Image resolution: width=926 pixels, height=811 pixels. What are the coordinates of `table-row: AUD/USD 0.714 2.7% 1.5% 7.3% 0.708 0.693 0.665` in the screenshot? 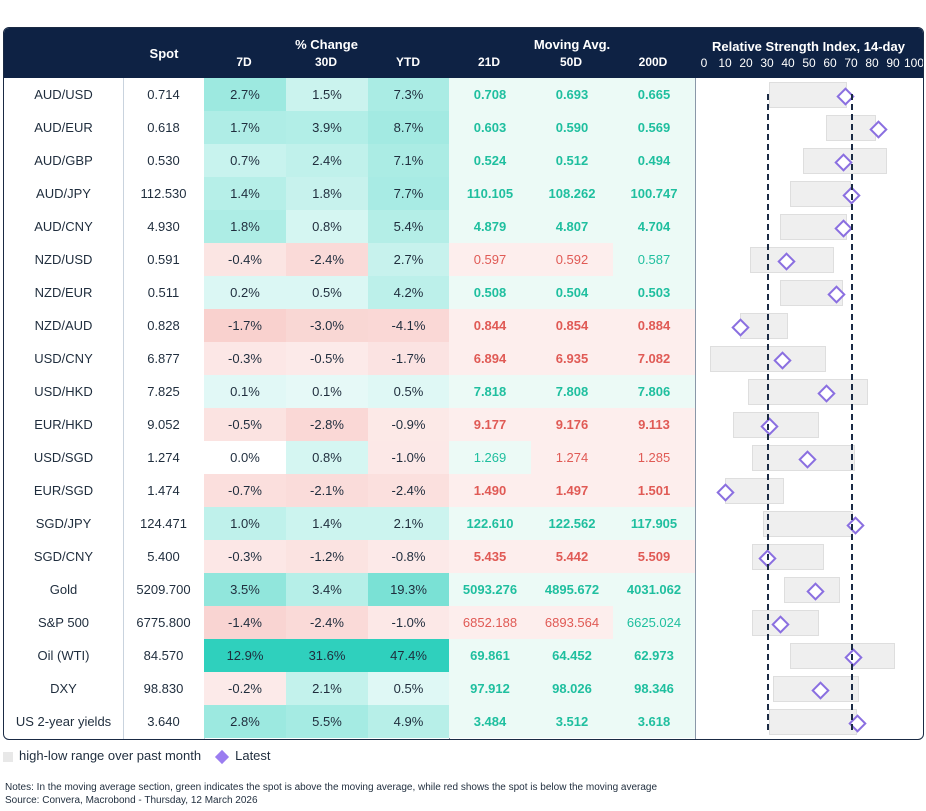 It's located at (463, 94).